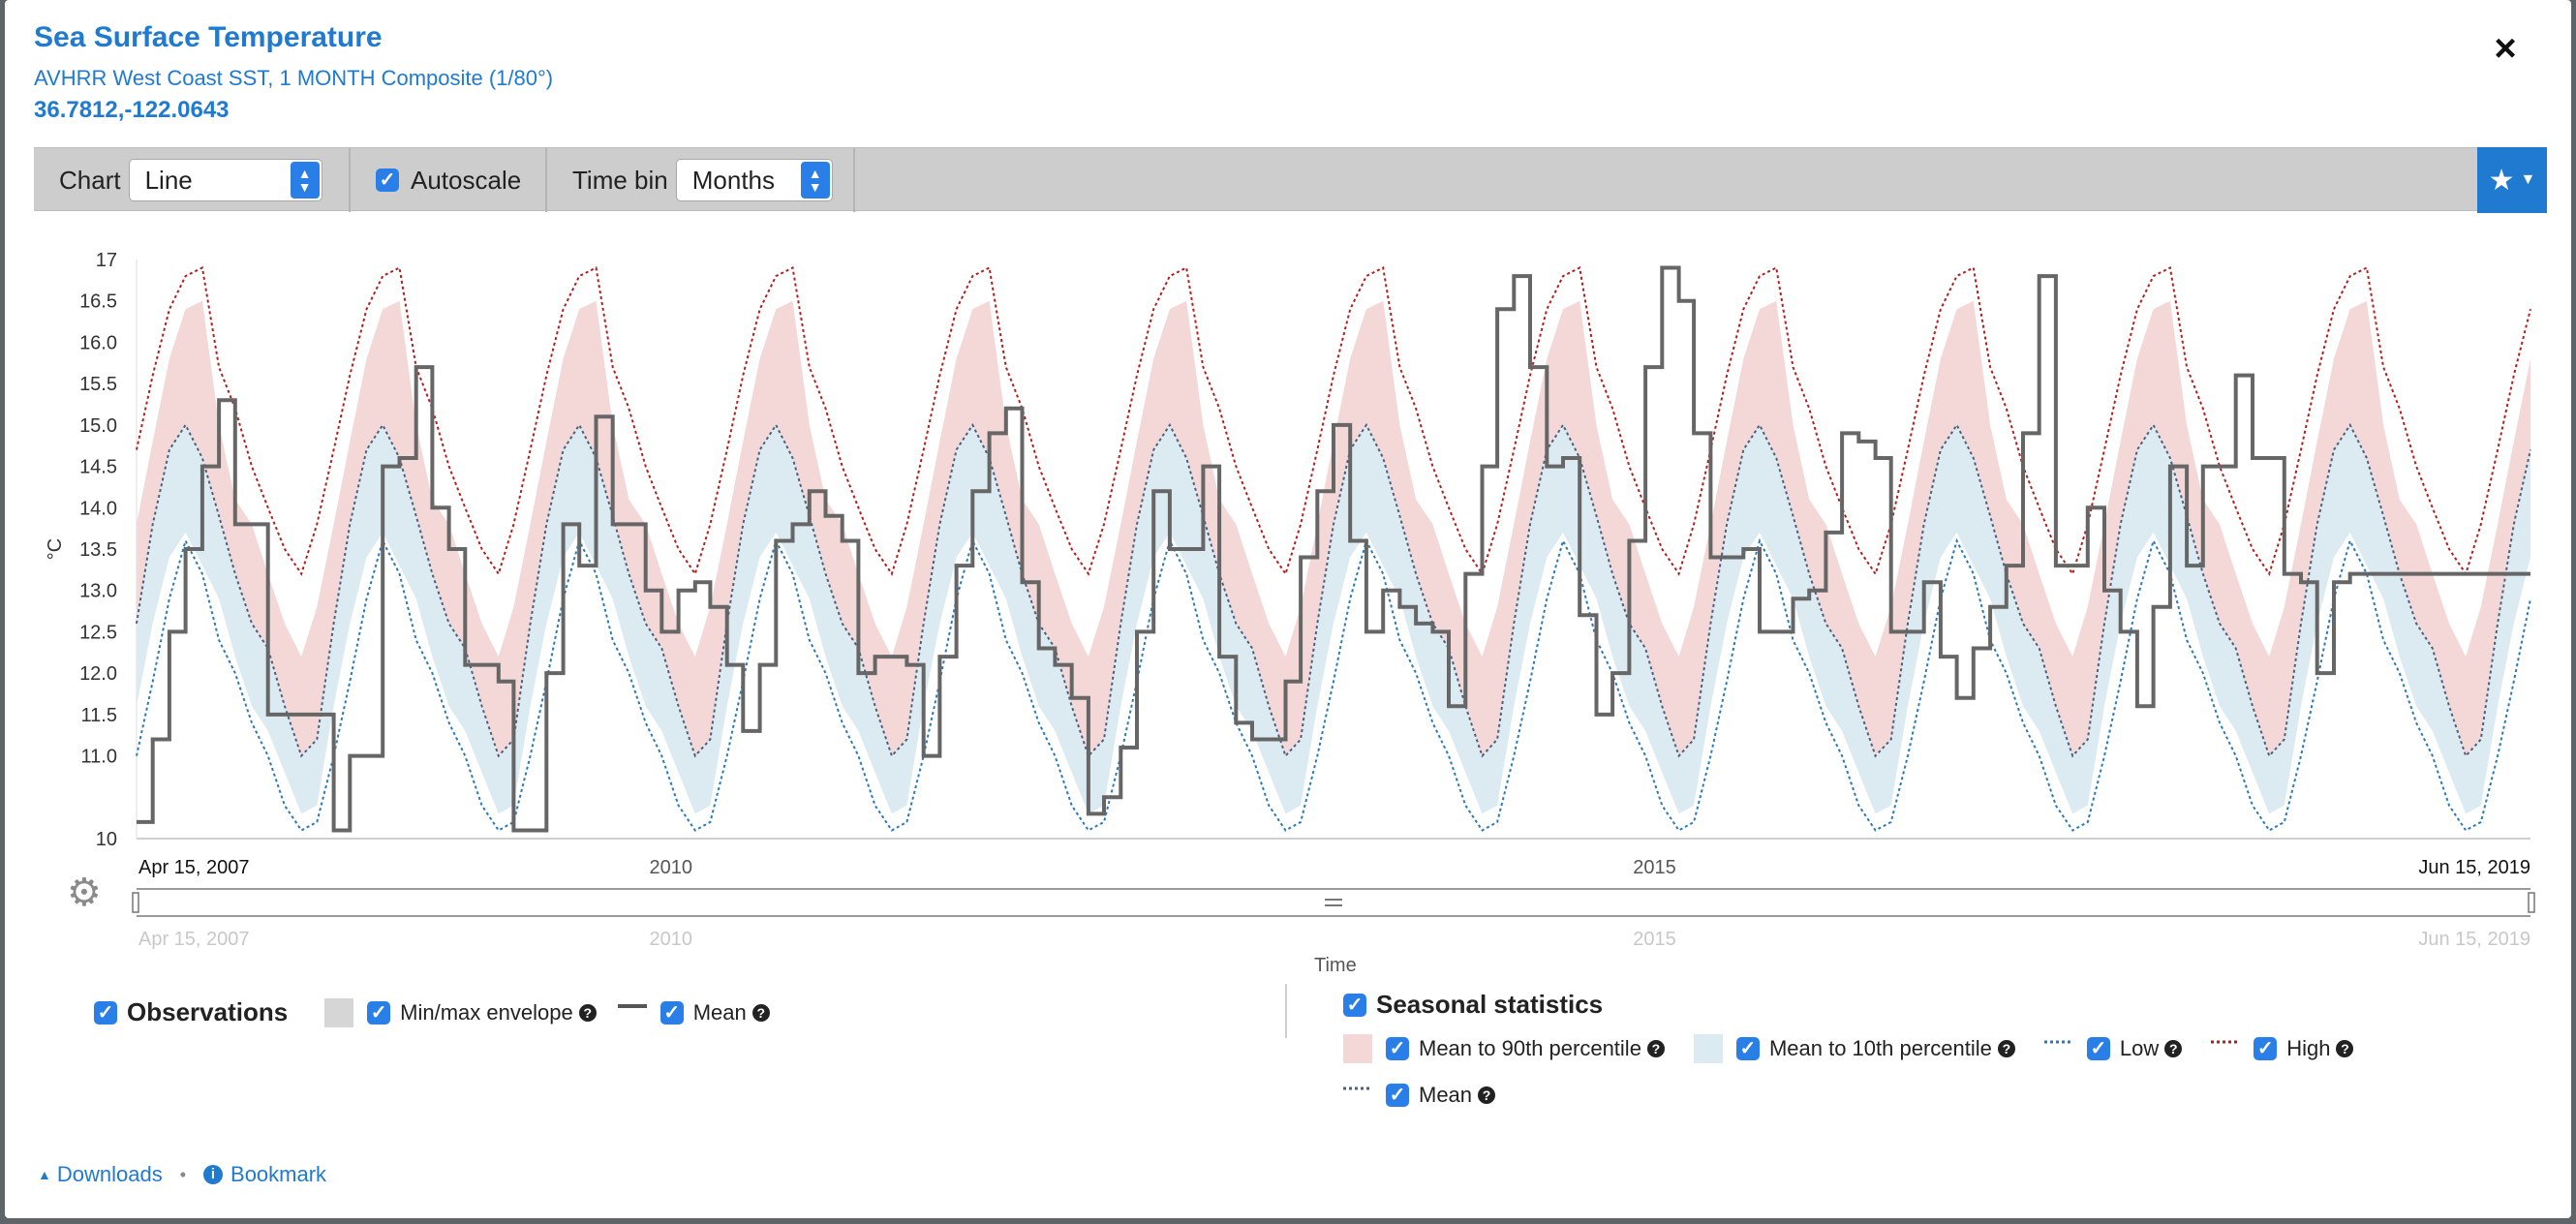  What do you see at coordinates (55, 549) in the screenshot?
I see `y-axis-label: °C` at bounding box center [55, 549].